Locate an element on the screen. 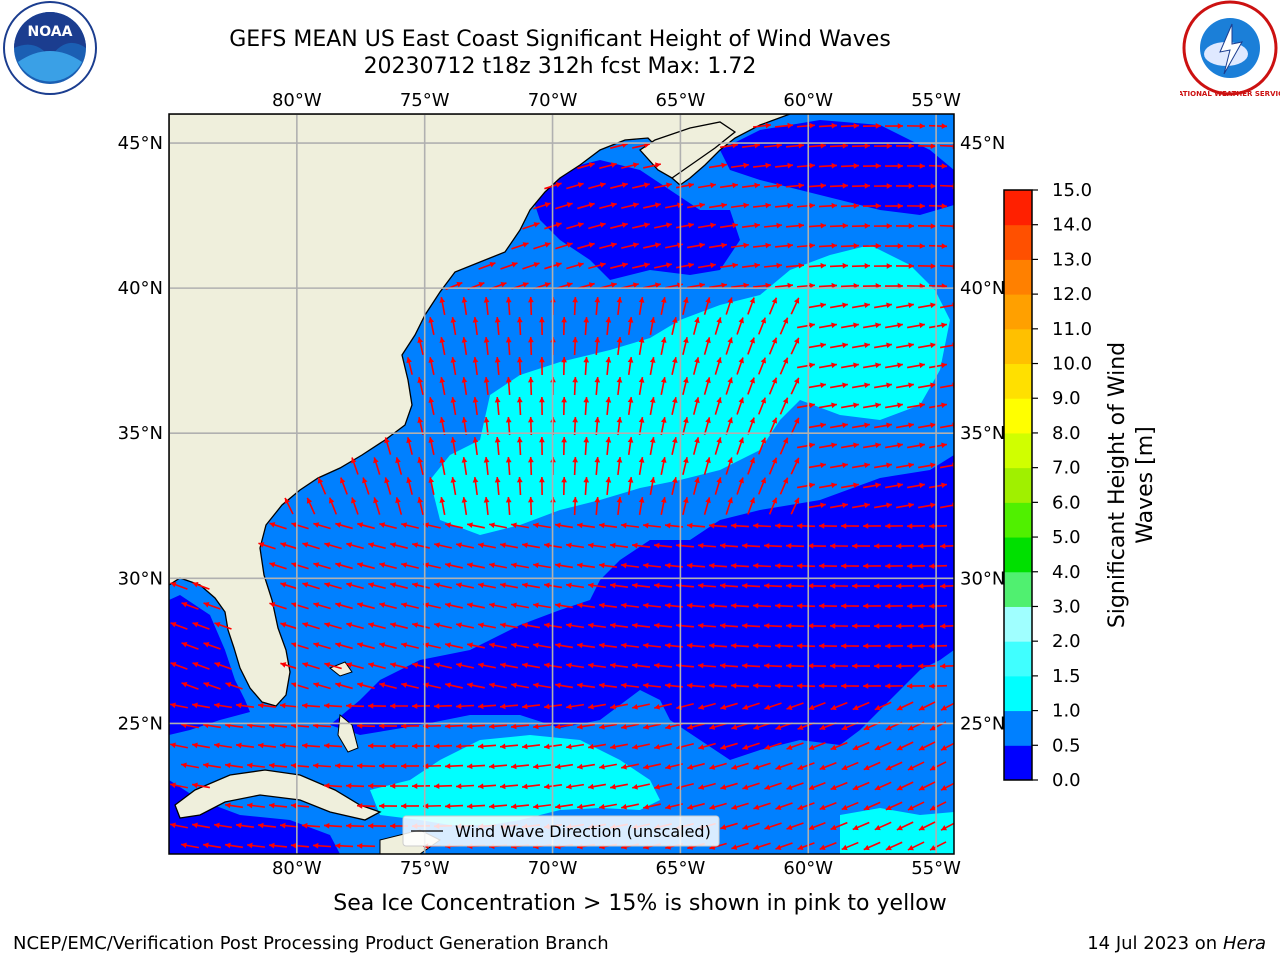 Image resolution: width=1280 pixels, height=960 pixels. colorbar-tick-label: 0.5 is located at coordinates (1066, 745).